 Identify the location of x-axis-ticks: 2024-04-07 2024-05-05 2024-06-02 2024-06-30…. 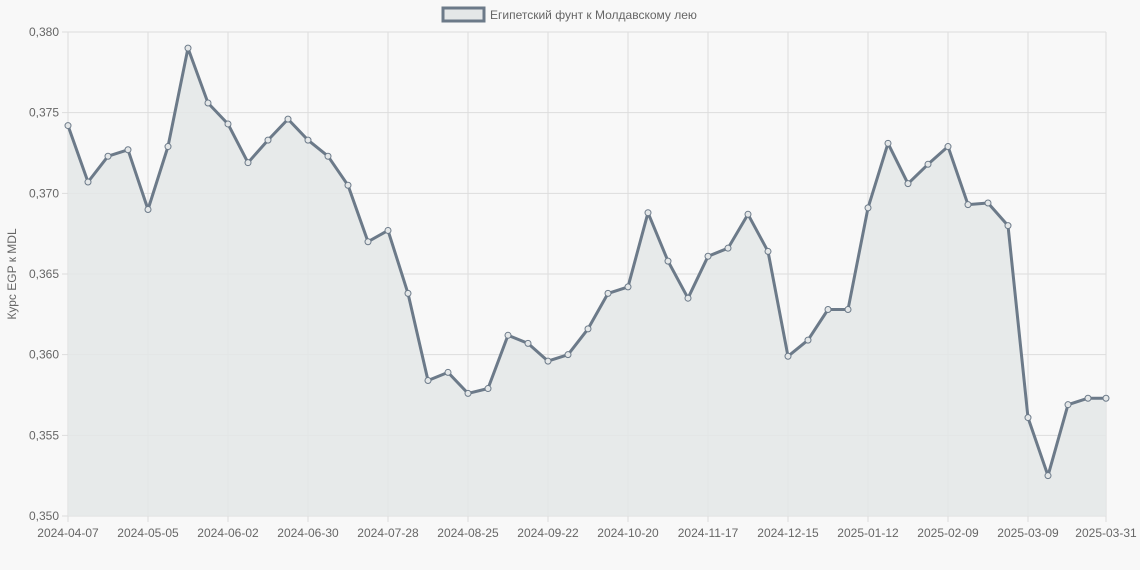
(587, 533).